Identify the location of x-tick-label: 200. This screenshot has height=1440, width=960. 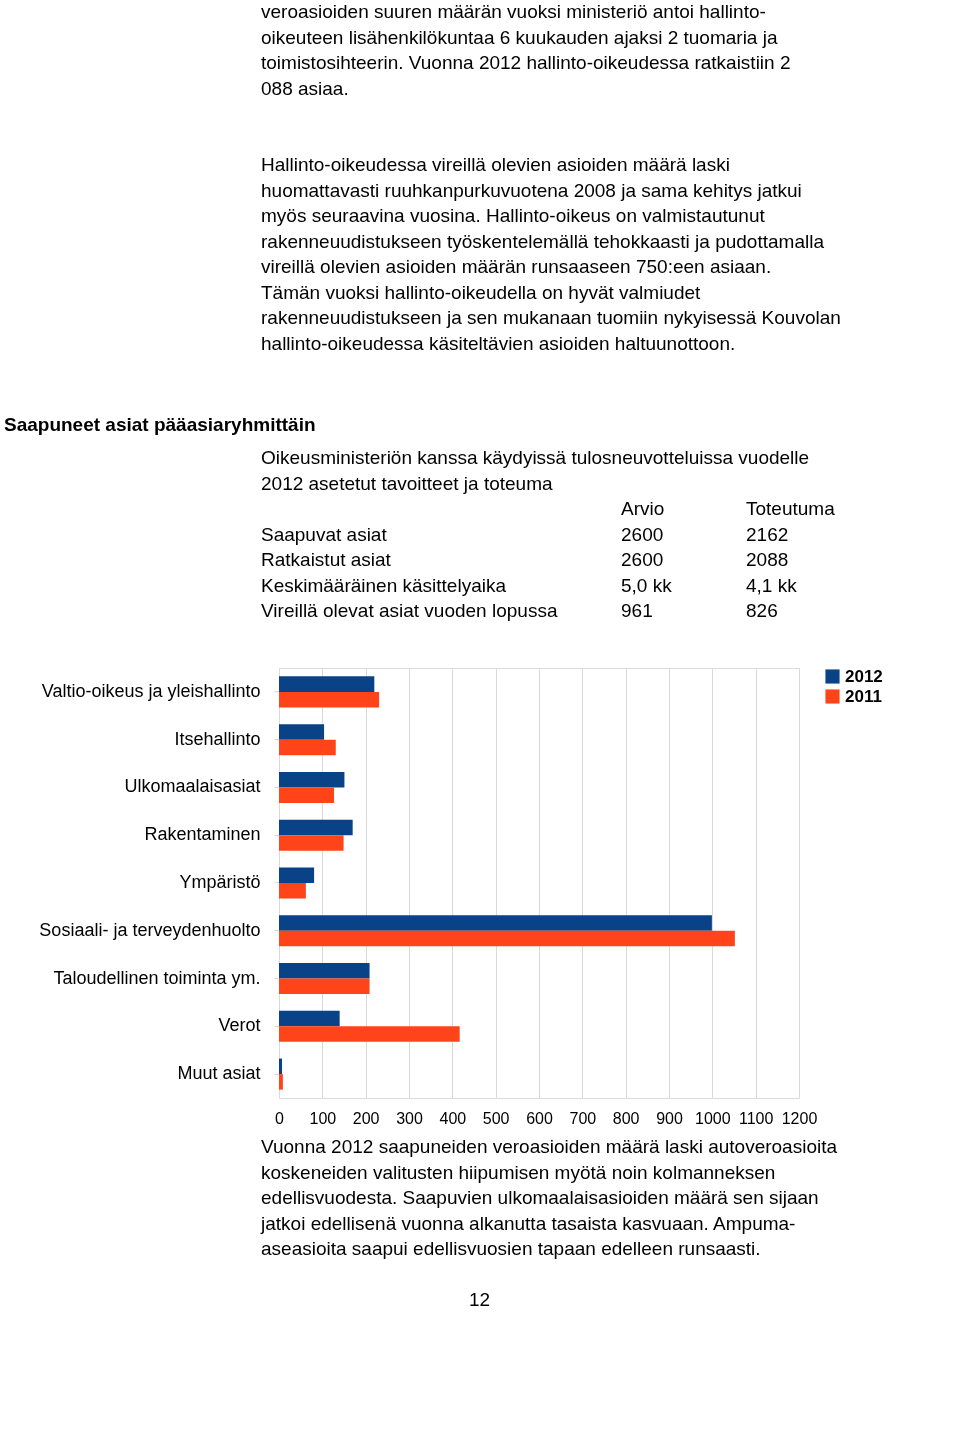
(366, 1118).